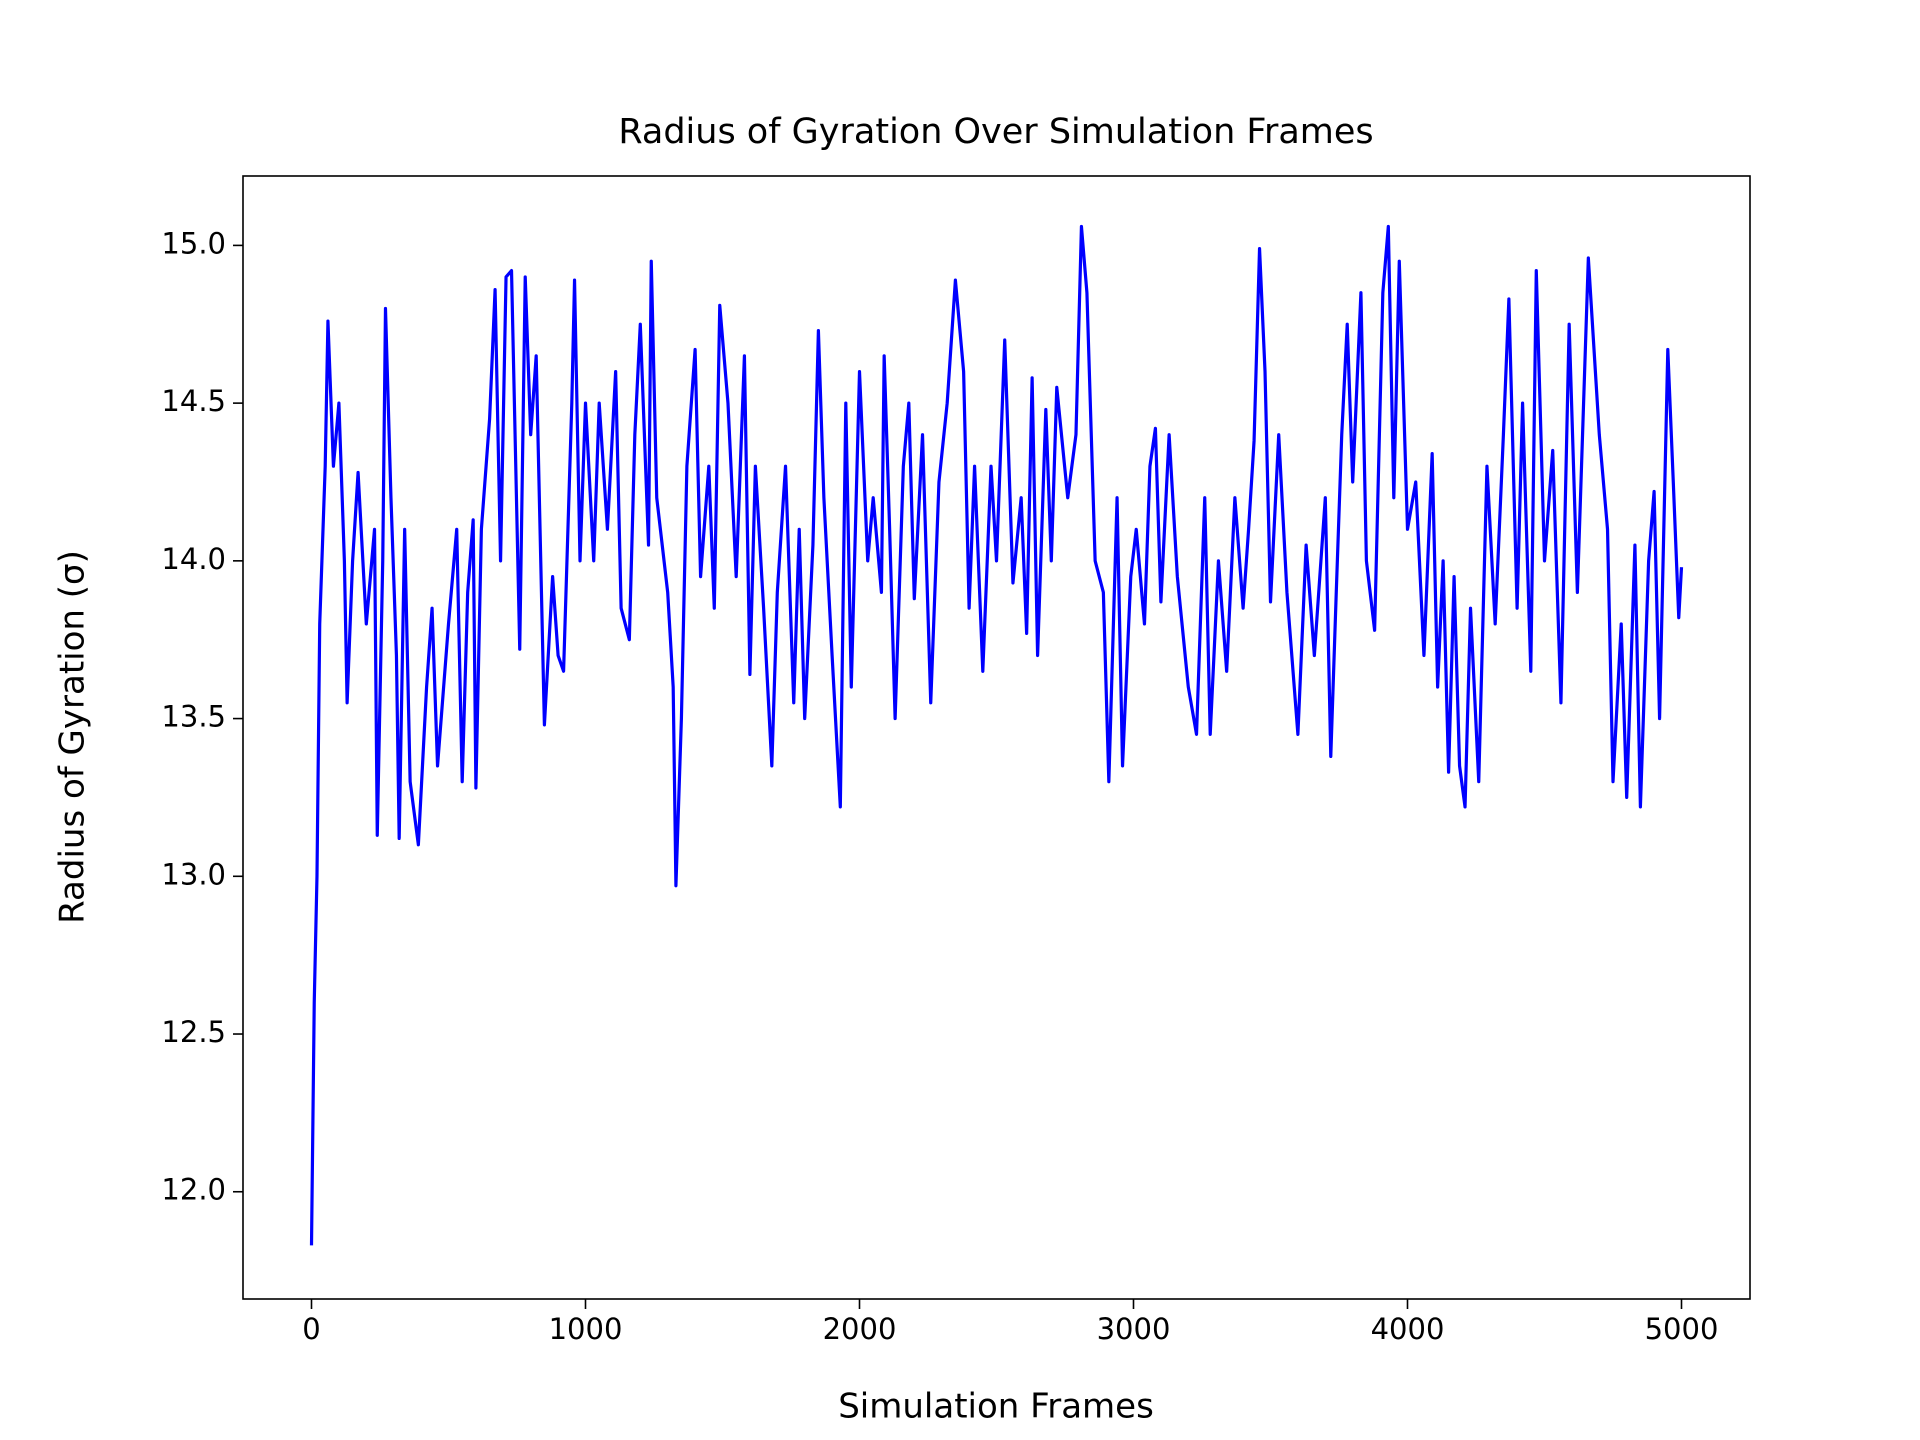 Image resolution: width=1920 pixels, height=1440 pixels. What do you see at coordinates (193, 243) in the screenshot?
I see `y-tick-label: 15.0` at bounding box center [193, 243].